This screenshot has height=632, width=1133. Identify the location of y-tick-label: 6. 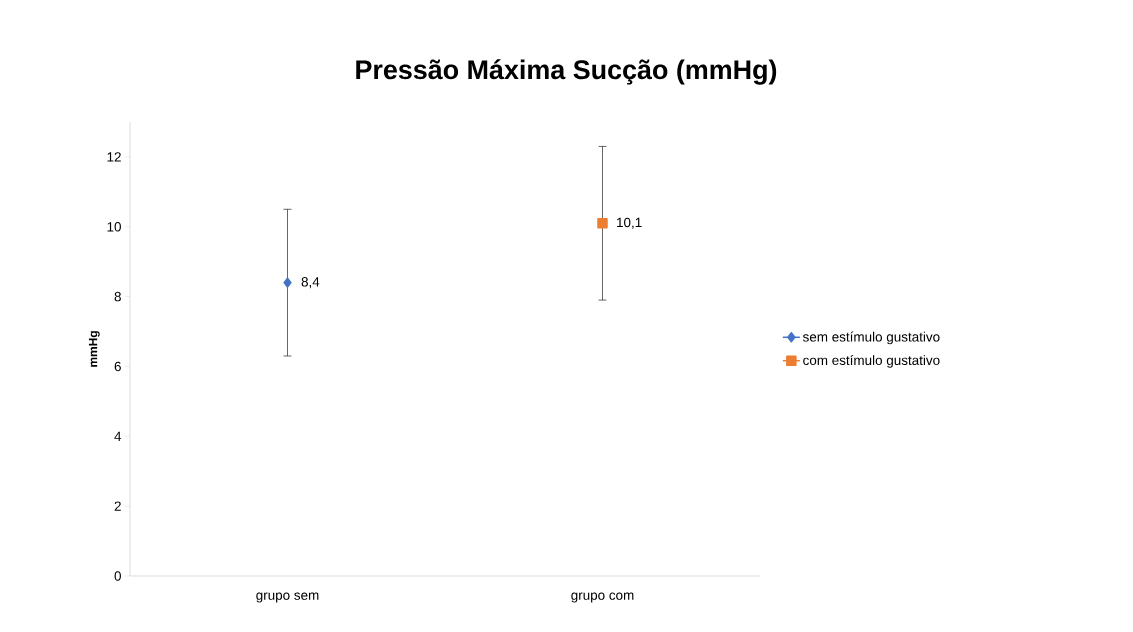
(117, 366).